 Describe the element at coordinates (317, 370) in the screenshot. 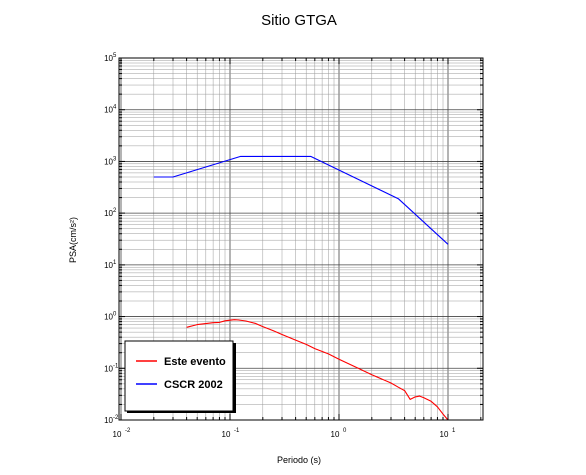

I see `series-line-este-evento` at that location.